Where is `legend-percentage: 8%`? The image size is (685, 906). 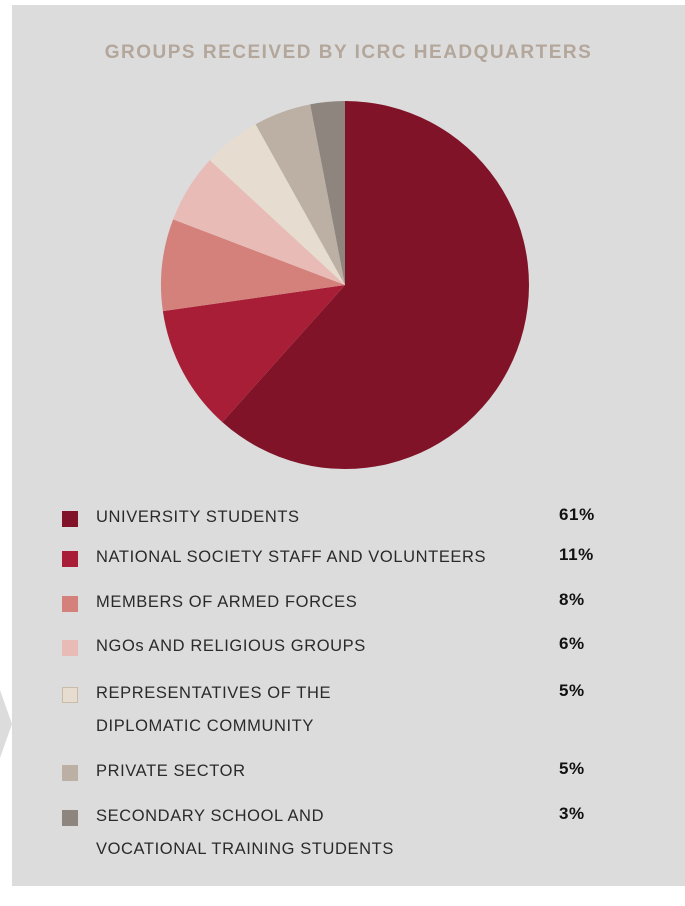 legend-percentage: 8% is located at coordinates (572, 599).